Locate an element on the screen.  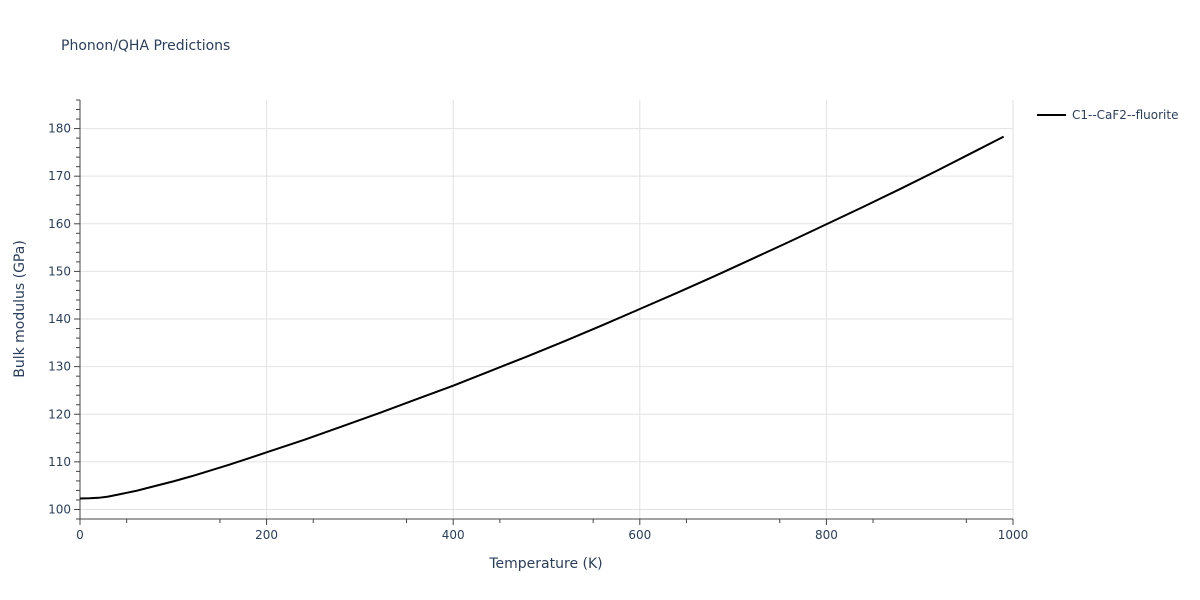
y-tick-label: 120 is located at coordinates (59, 414).